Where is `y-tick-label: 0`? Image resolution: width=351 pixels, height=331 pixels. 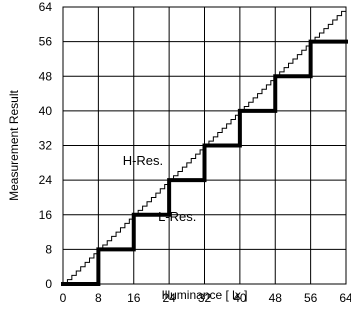 y-tick-label: 0 is located at coordinates (48, 284).